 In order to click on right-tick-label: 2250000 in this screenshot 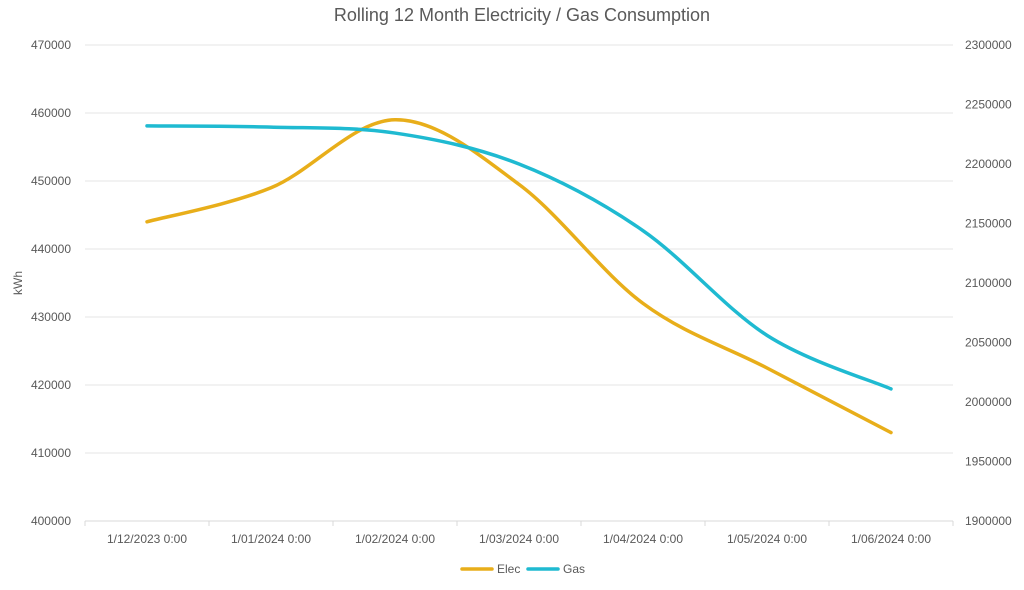, I will do `click(988, 105)`.